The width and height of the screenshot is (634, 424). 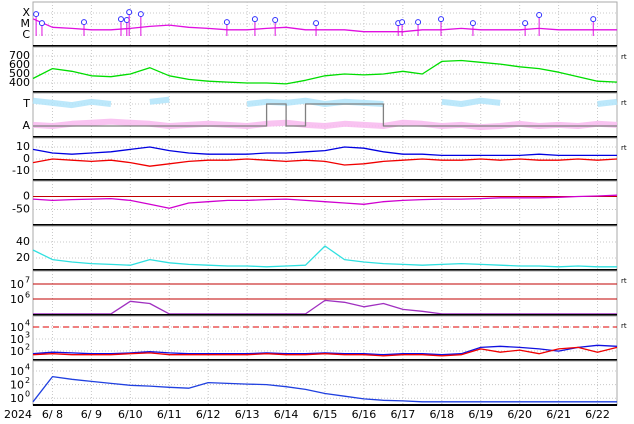 I want to click on y-tick-label: -50, so click(x=21, y=208).